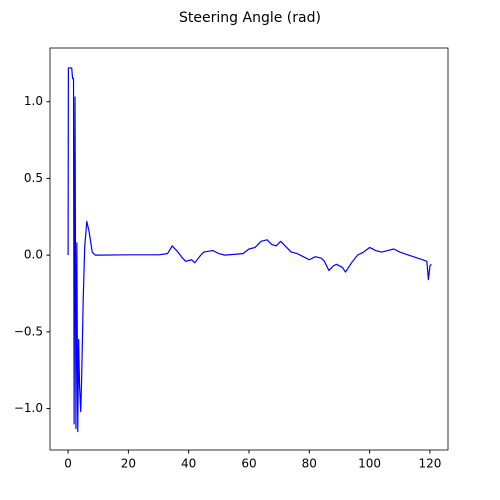 This screenshot has width=500, height=500. I want to click on x-tick-label: 60, so click(248, 464).